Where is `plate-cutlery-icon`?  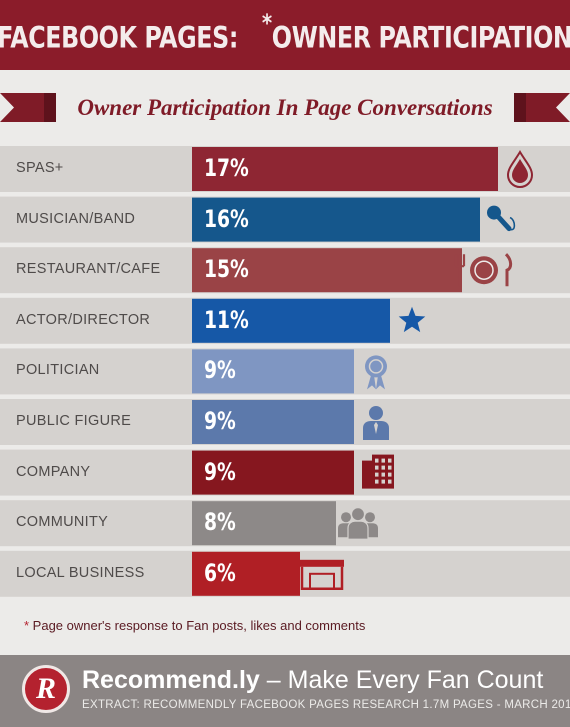
plate-cutlery-icon is located at coordinates (483, 270).